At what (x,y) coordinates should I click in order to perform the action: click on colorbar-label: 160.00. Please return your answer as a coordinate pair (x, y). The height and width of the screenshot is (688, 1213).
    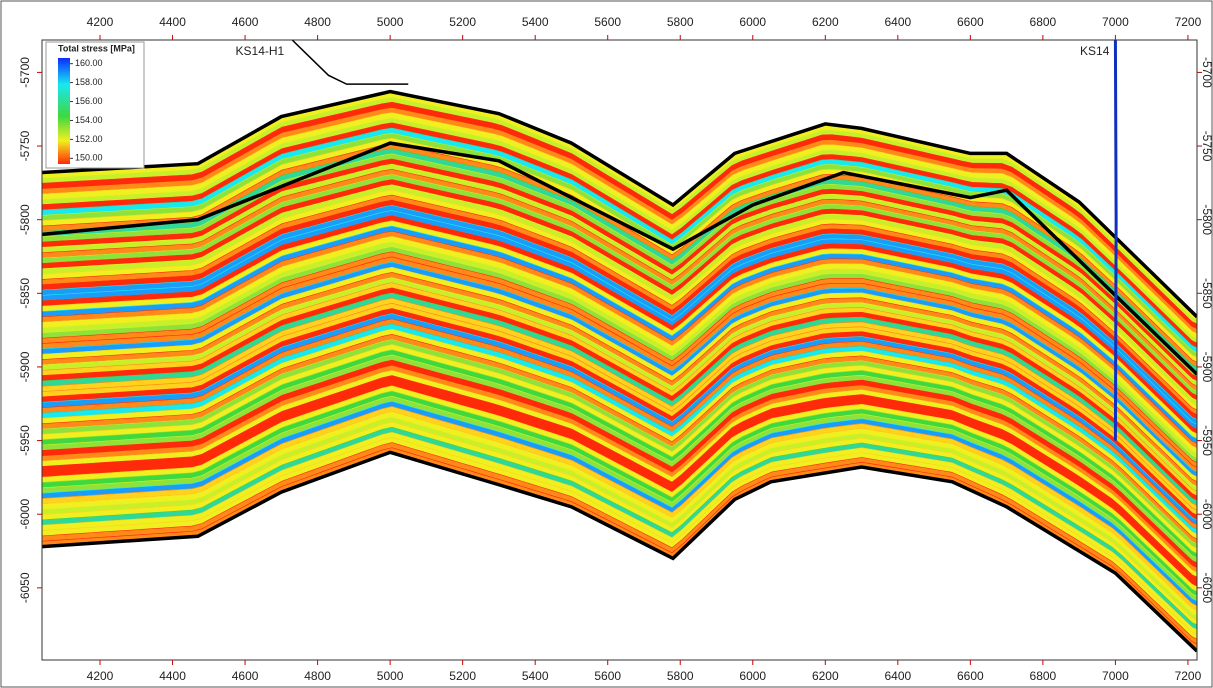
    Looking at the image, I should click on (89, 63).